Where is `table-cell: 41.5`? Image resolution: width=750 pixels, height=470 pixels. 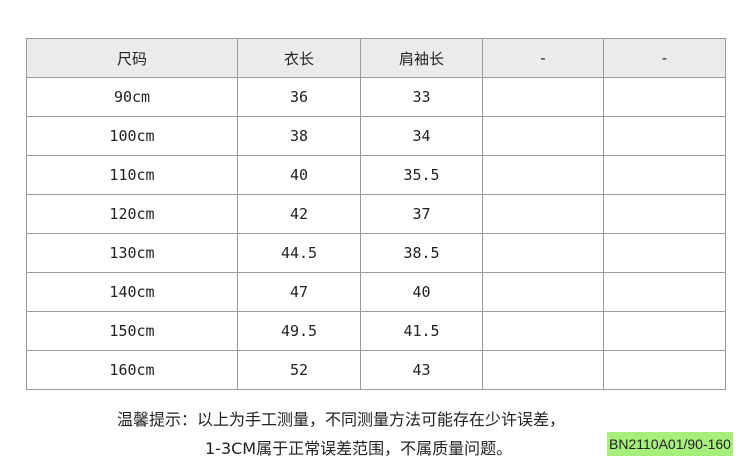
table-cell: 41.5 is located at coordinates (421, 331).